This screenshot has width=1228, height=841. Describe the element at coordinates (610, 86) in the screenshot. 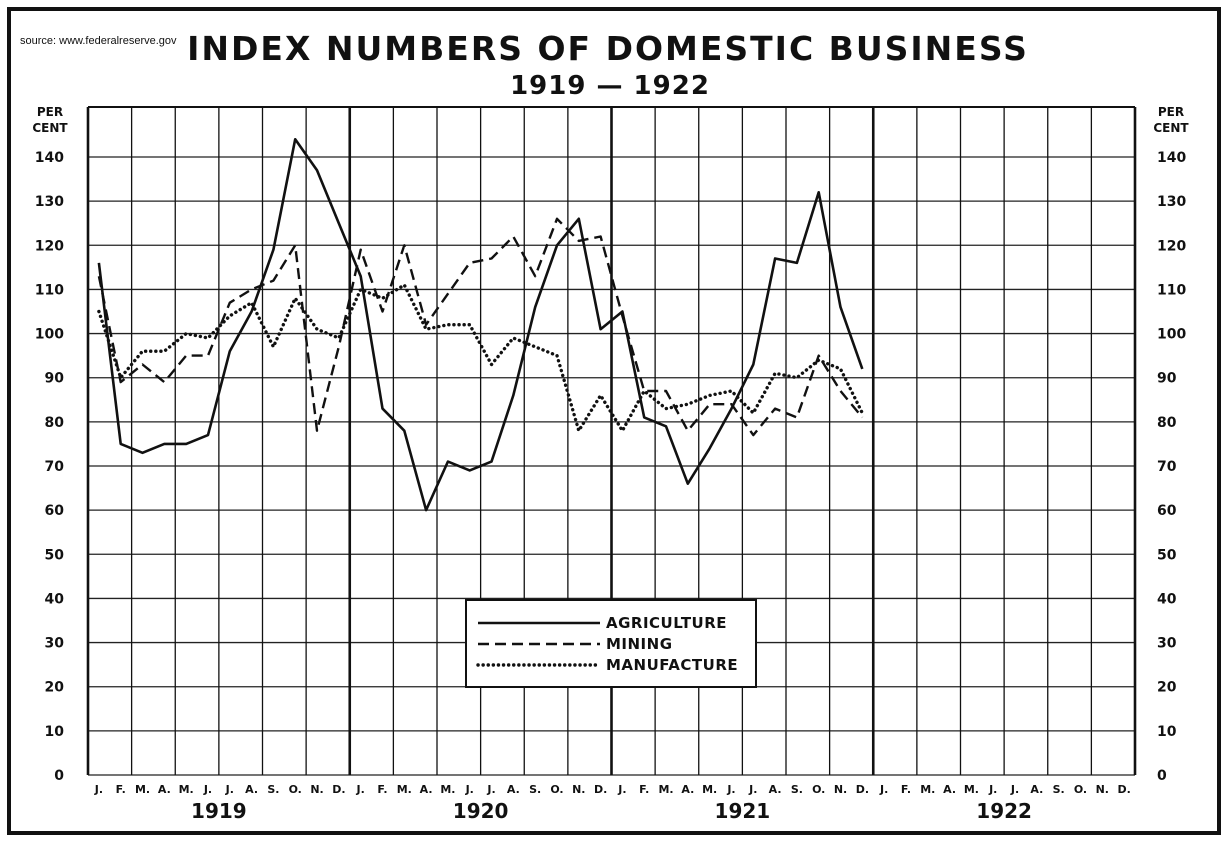

I see `chart-subtitle: 1919 — 1922` at that location.